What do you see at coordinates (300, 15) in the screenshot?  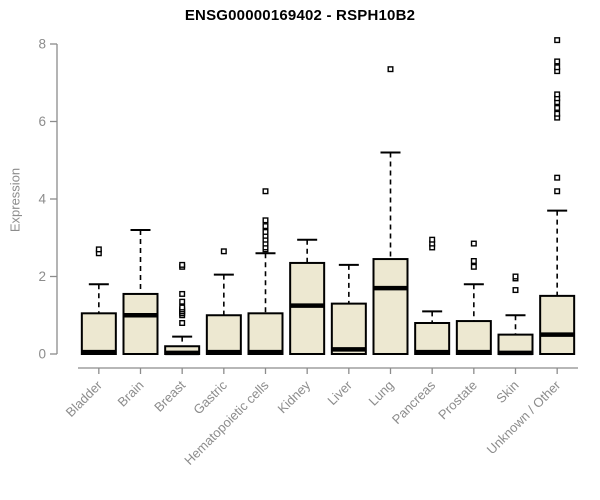 I see `chart-title: ENSG00000169402 - RSPH10B2` at bounding box center [300, 15].